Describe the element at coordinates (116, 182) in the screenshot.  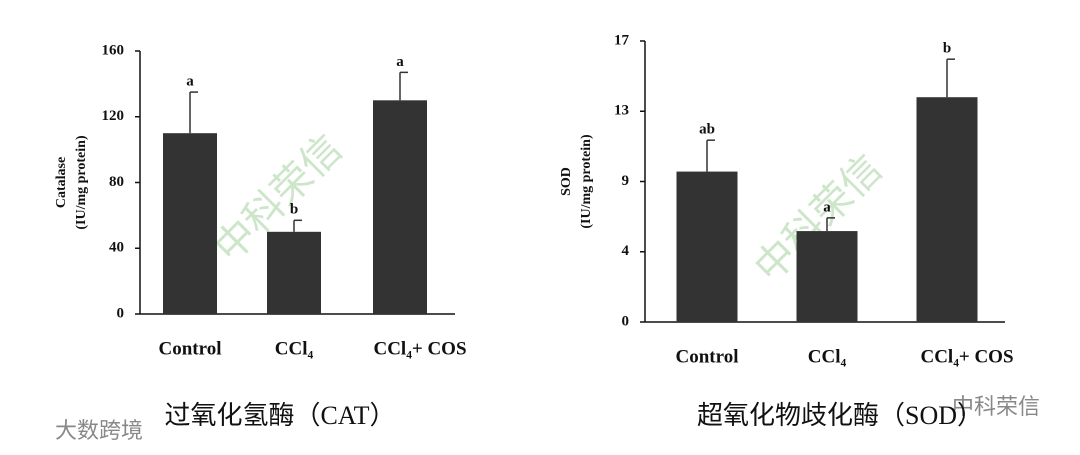
I see `y-tick-label: 80` at that location.